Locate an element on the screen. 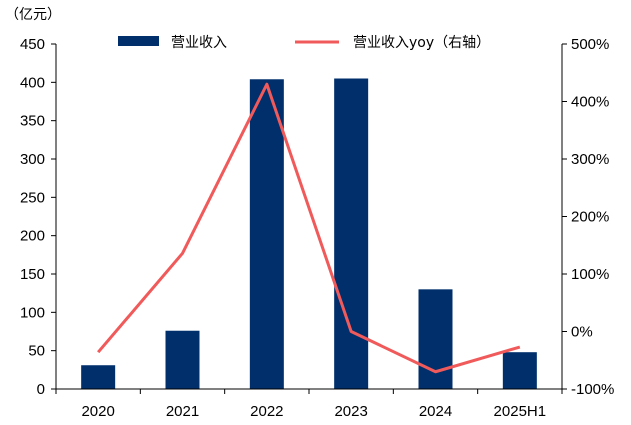  left-axis-unit-label: （亿元） is located at coordinates (33, 15).